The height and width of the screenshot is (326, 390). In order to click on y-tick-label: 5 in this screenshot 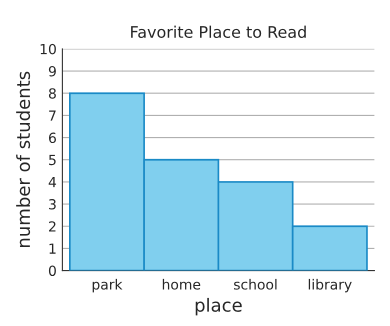, I will do `click(52, 160)`.